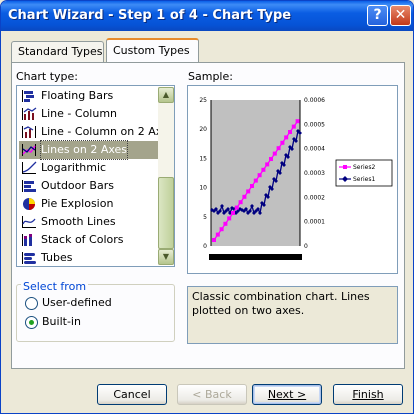  What do you see at coordinates (88, 114) in the screenshot?
I see `list-item-line-column: Line - Column` at bounding box center [88, 114].